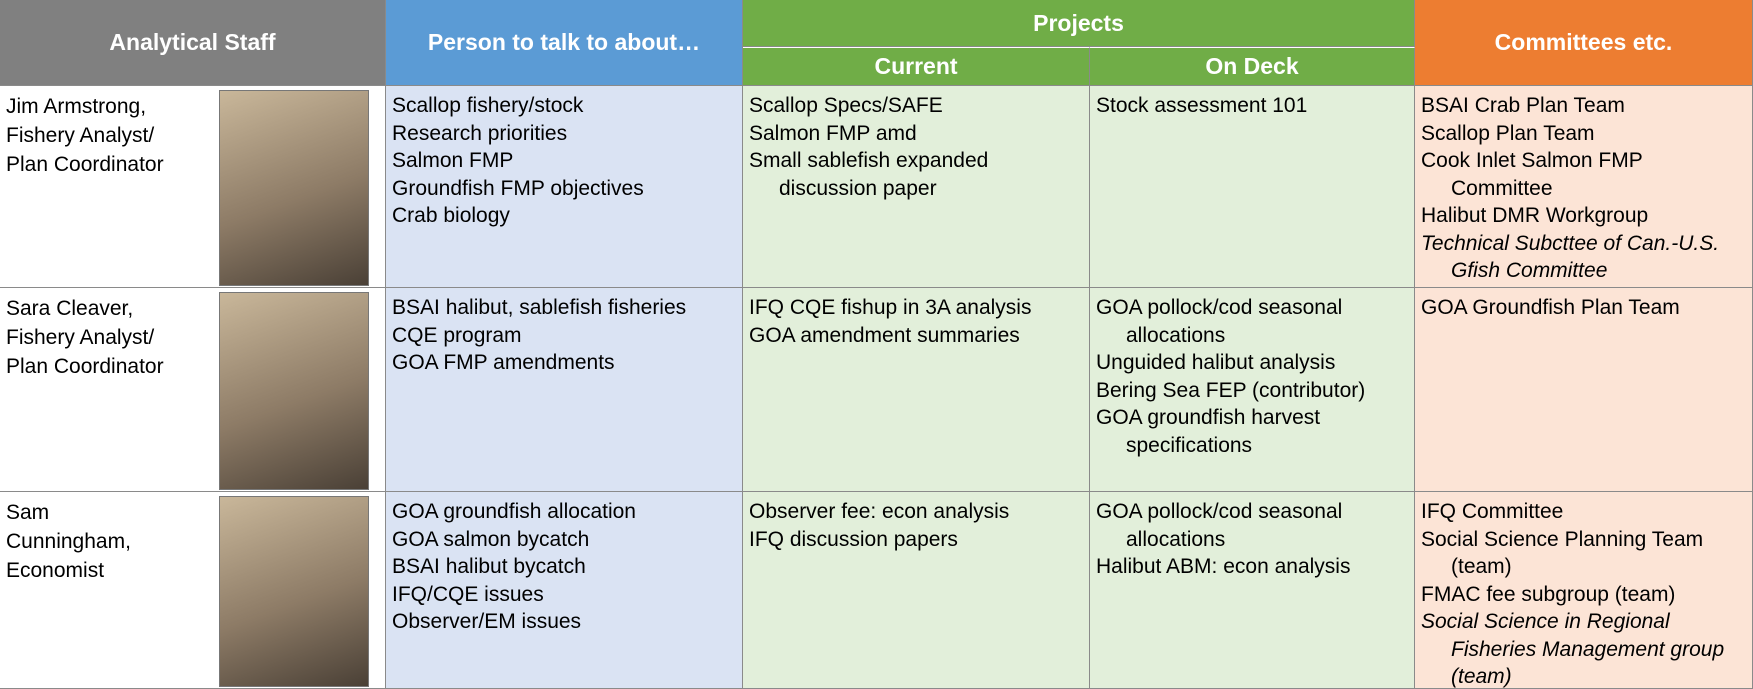 The image size is (1753, 689). Describe the element at coordinates (55, 570) in the screenshot. I see `staff-line: Economist` at that location.